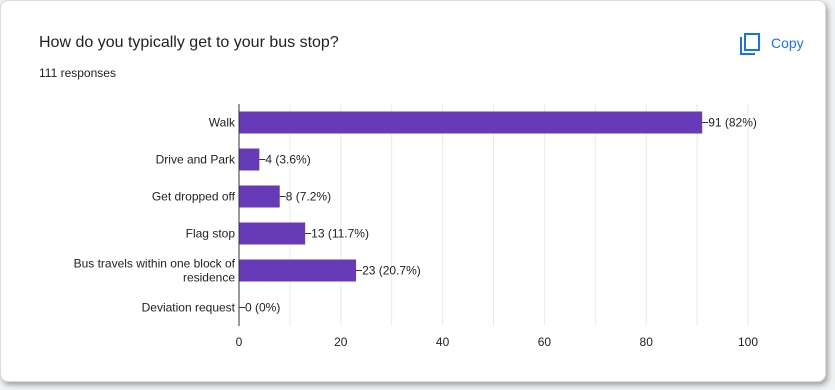 The height and width of the screenshot is (390, 835). Describe the element at coordinates (189, 308) in the screenshot. I see `category-label: Deviation request` at that location.